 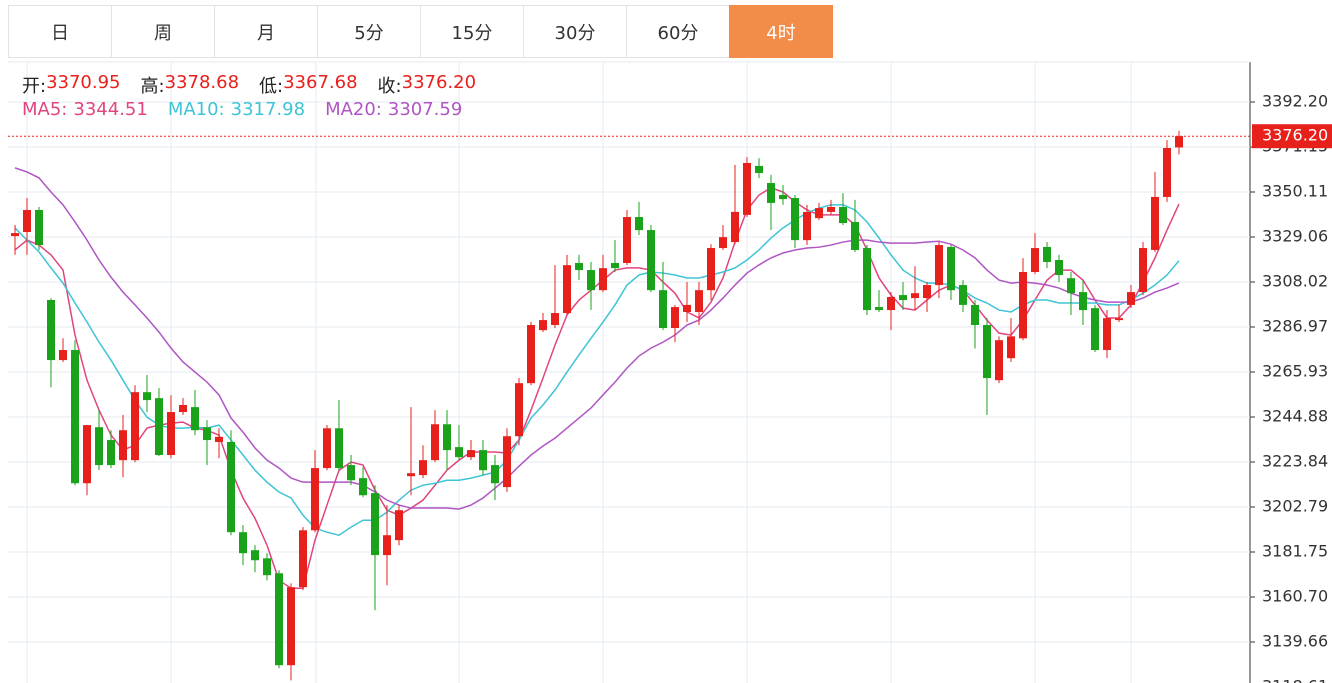 I want to click on period-tab: 4时, so click(x=781, y=31).